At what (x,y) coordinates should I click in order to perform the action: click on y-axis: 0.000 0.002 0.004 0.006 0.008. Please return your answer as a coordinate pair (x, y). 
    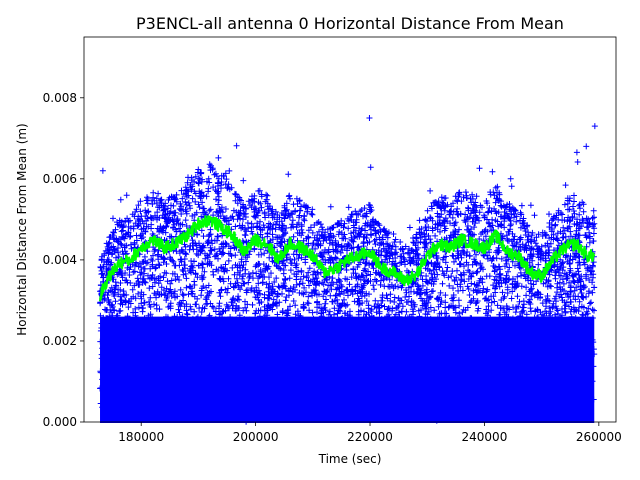
    Looking at the image, I should click on (63, 260).